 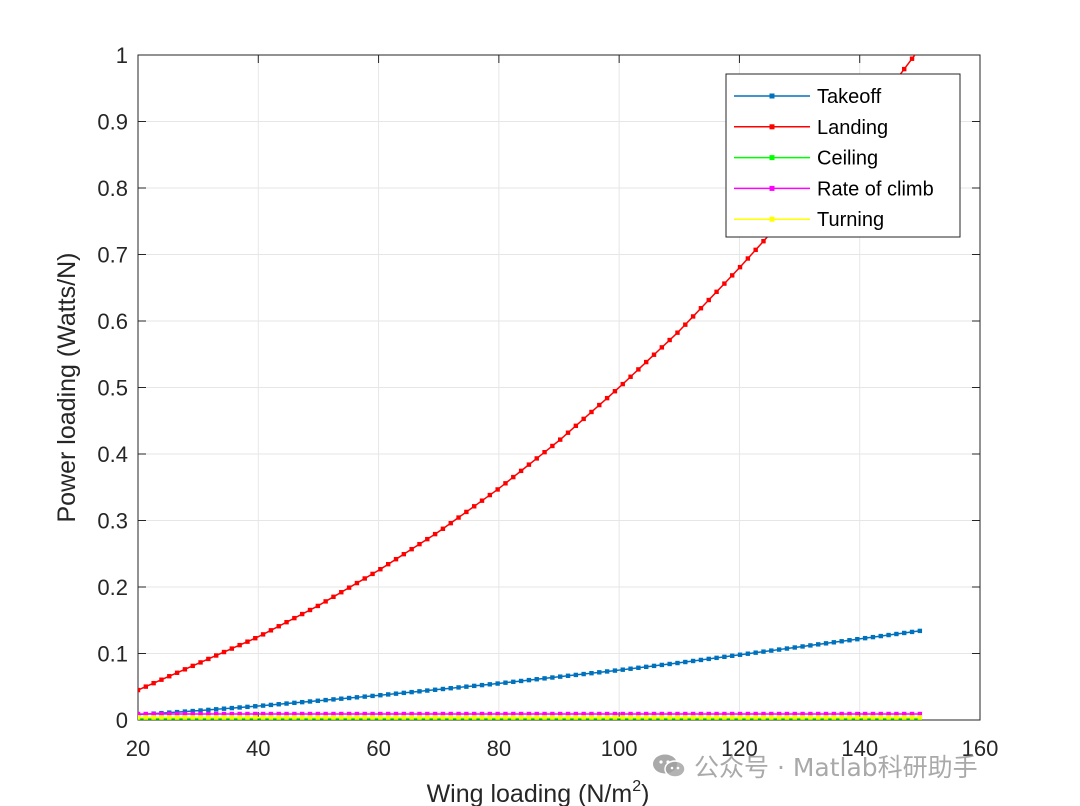 What do you see at coordinates (636, 786) in the screenshot?
I see `x-axis-label-sup: 2` at bounding box center [636, 786].